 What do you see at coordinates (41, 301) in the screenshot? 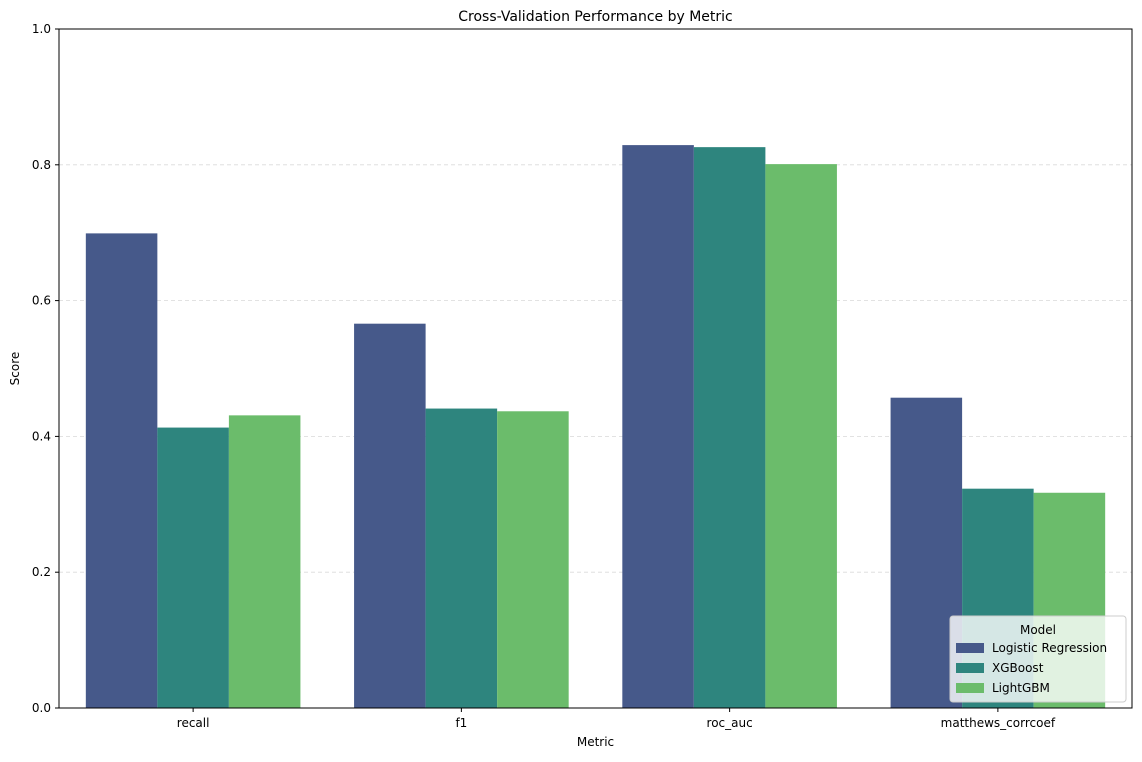
I see `y-tick-label: 0.6` at bounding box center [41, 301].